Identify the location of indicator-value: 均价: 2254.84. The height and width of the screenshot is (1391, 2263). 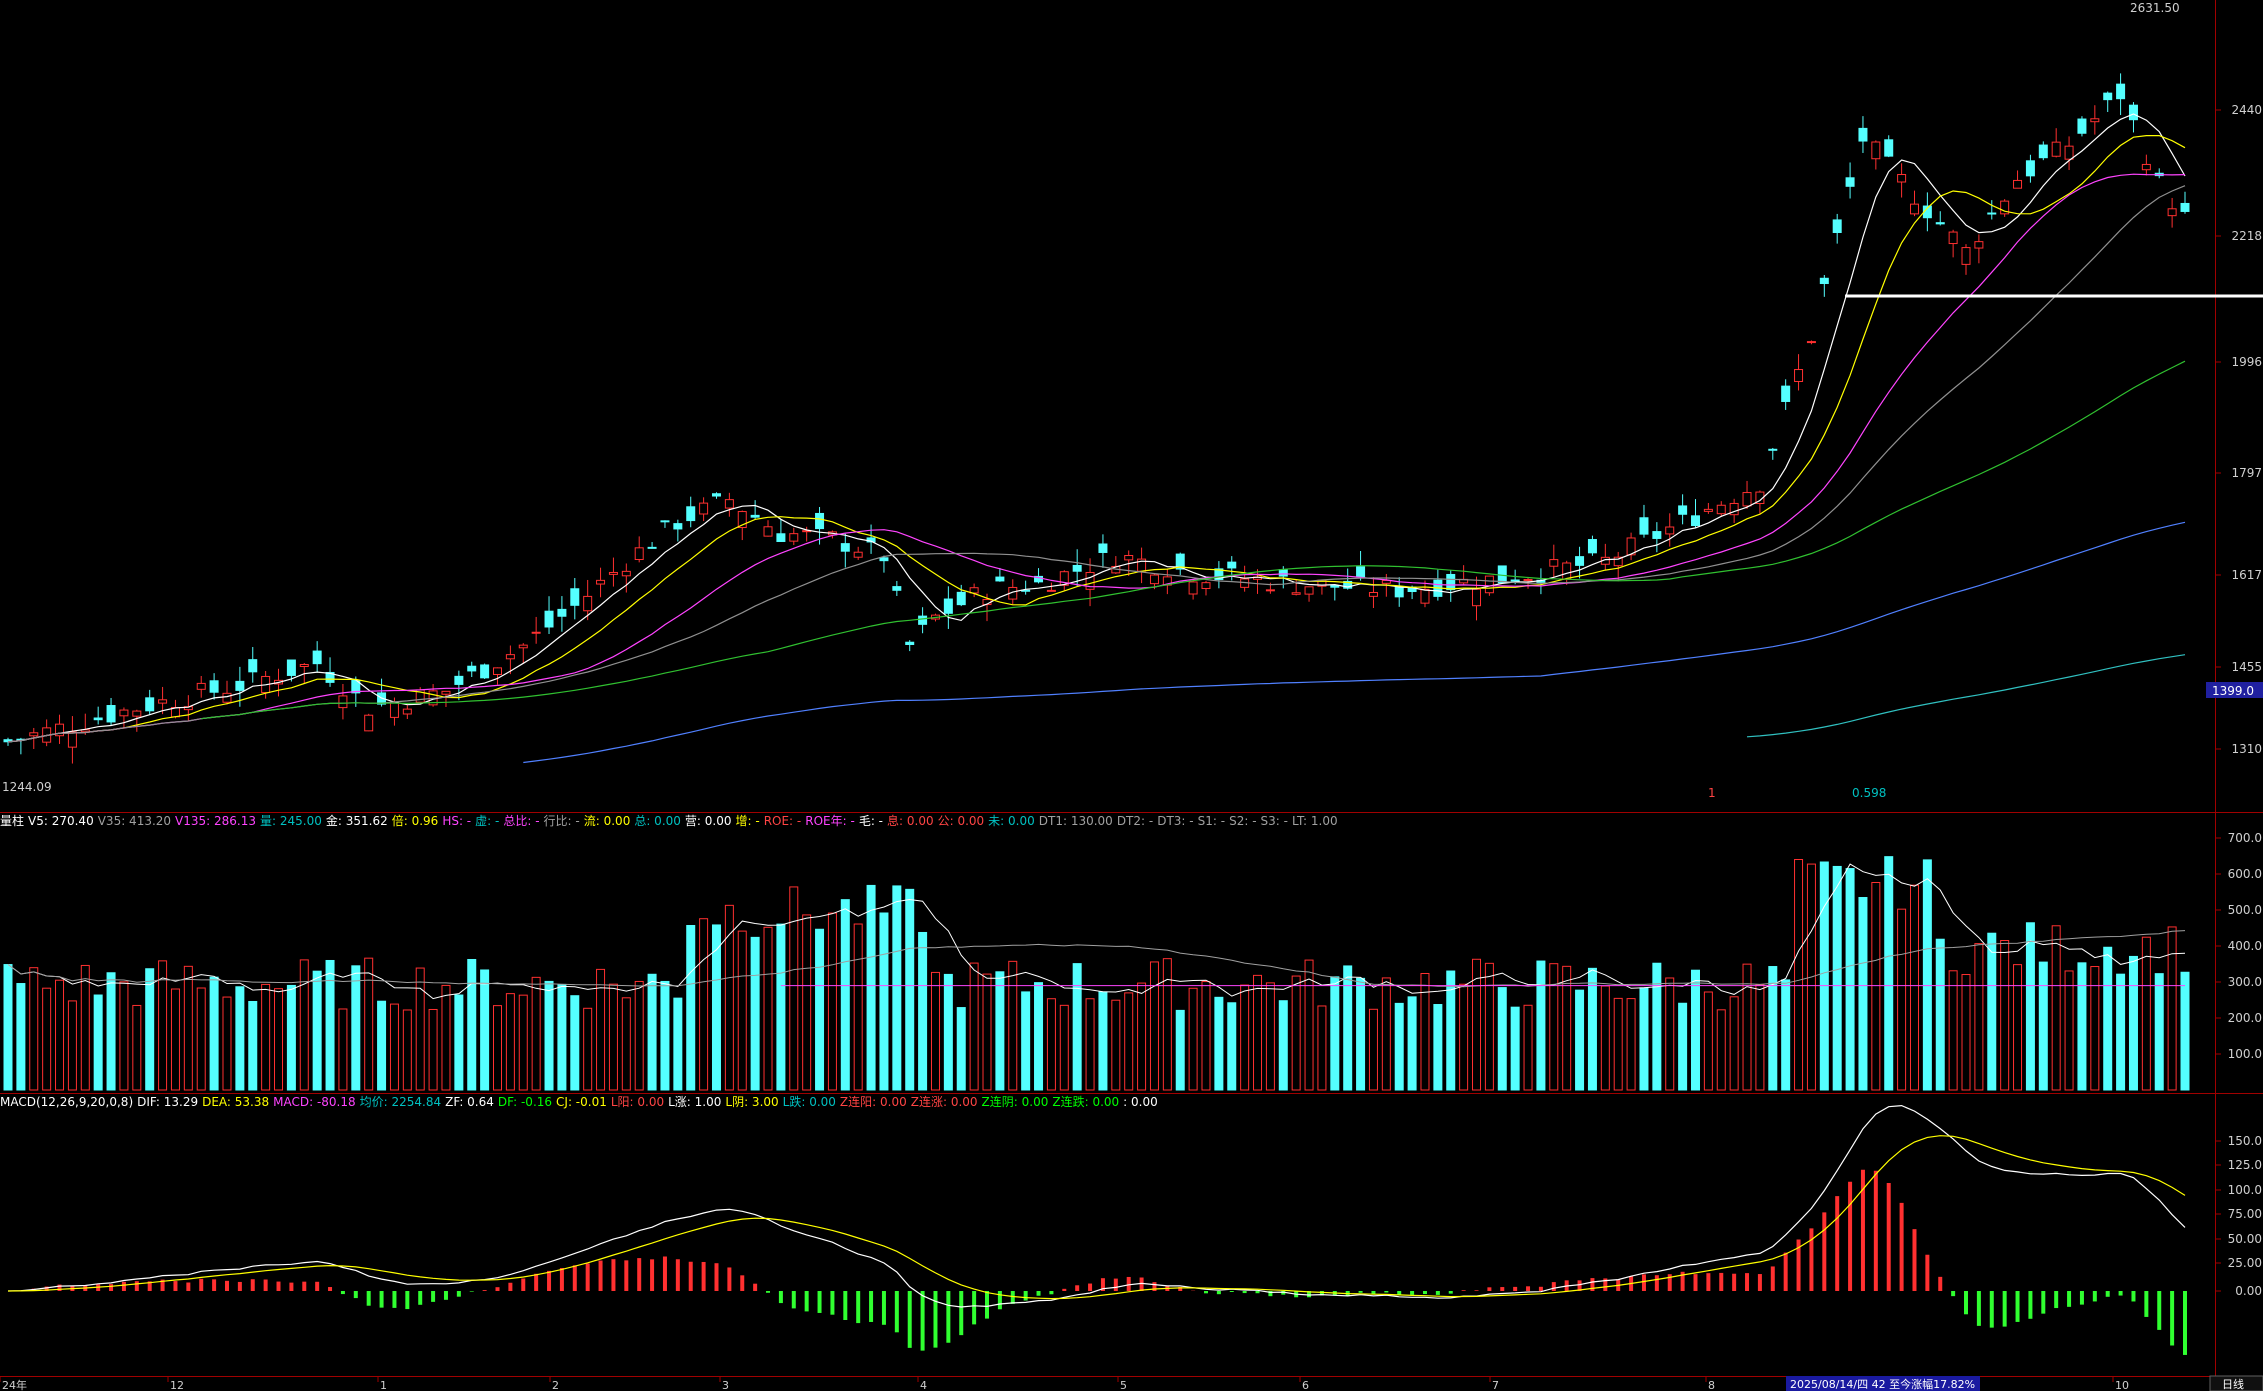
(400, 1102).